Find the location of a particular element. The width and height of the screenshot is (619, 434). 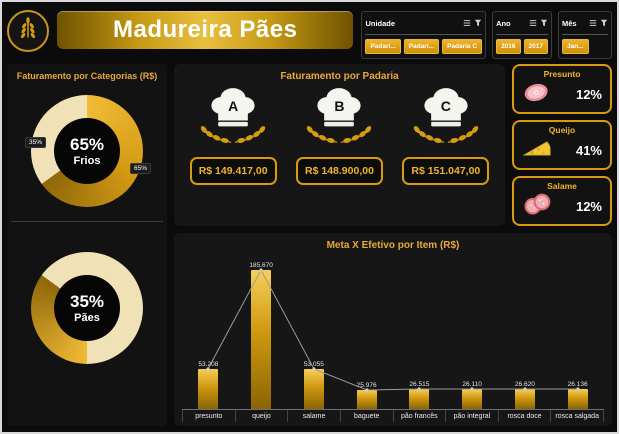

slicer-unidade-buttons: Padari... Padari... Padaria C is located at coordinates (424, 46).